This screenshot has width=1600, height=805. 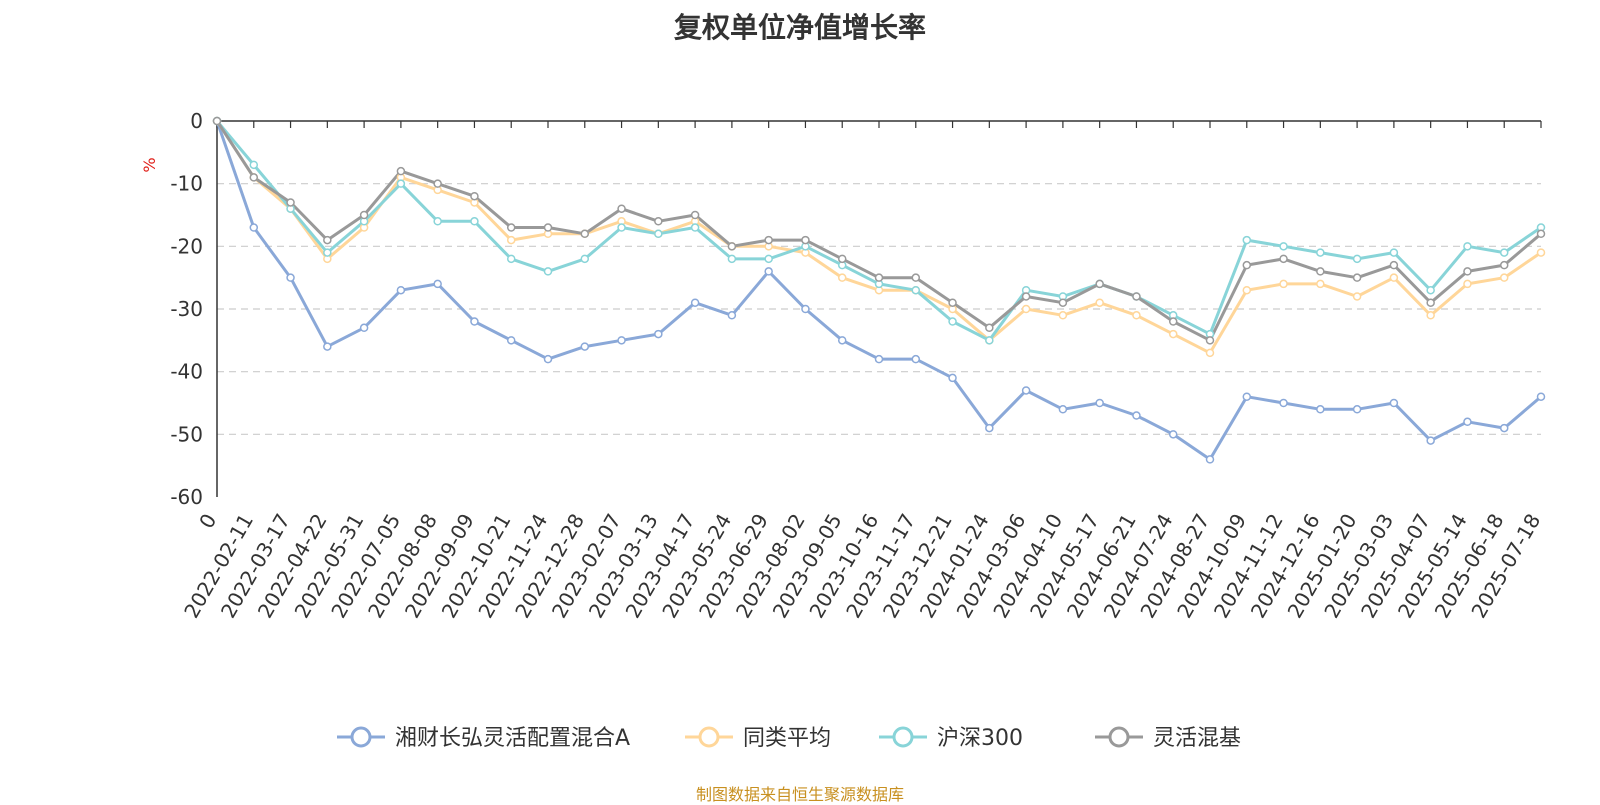 What do you see at coordinates (787, 738) in the screenshot?
I see `legend-label: 同类平均` at bounding box center [787, 738].